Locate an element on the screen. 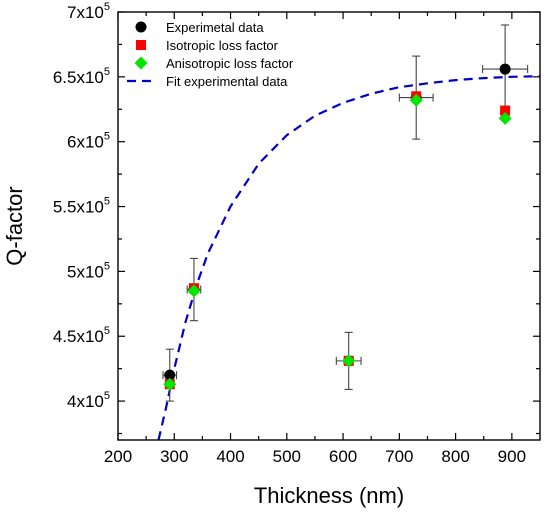 The width and height of the screenshot is (550, 515). x-tick-label: 300 is located at coordinates (174, 456).